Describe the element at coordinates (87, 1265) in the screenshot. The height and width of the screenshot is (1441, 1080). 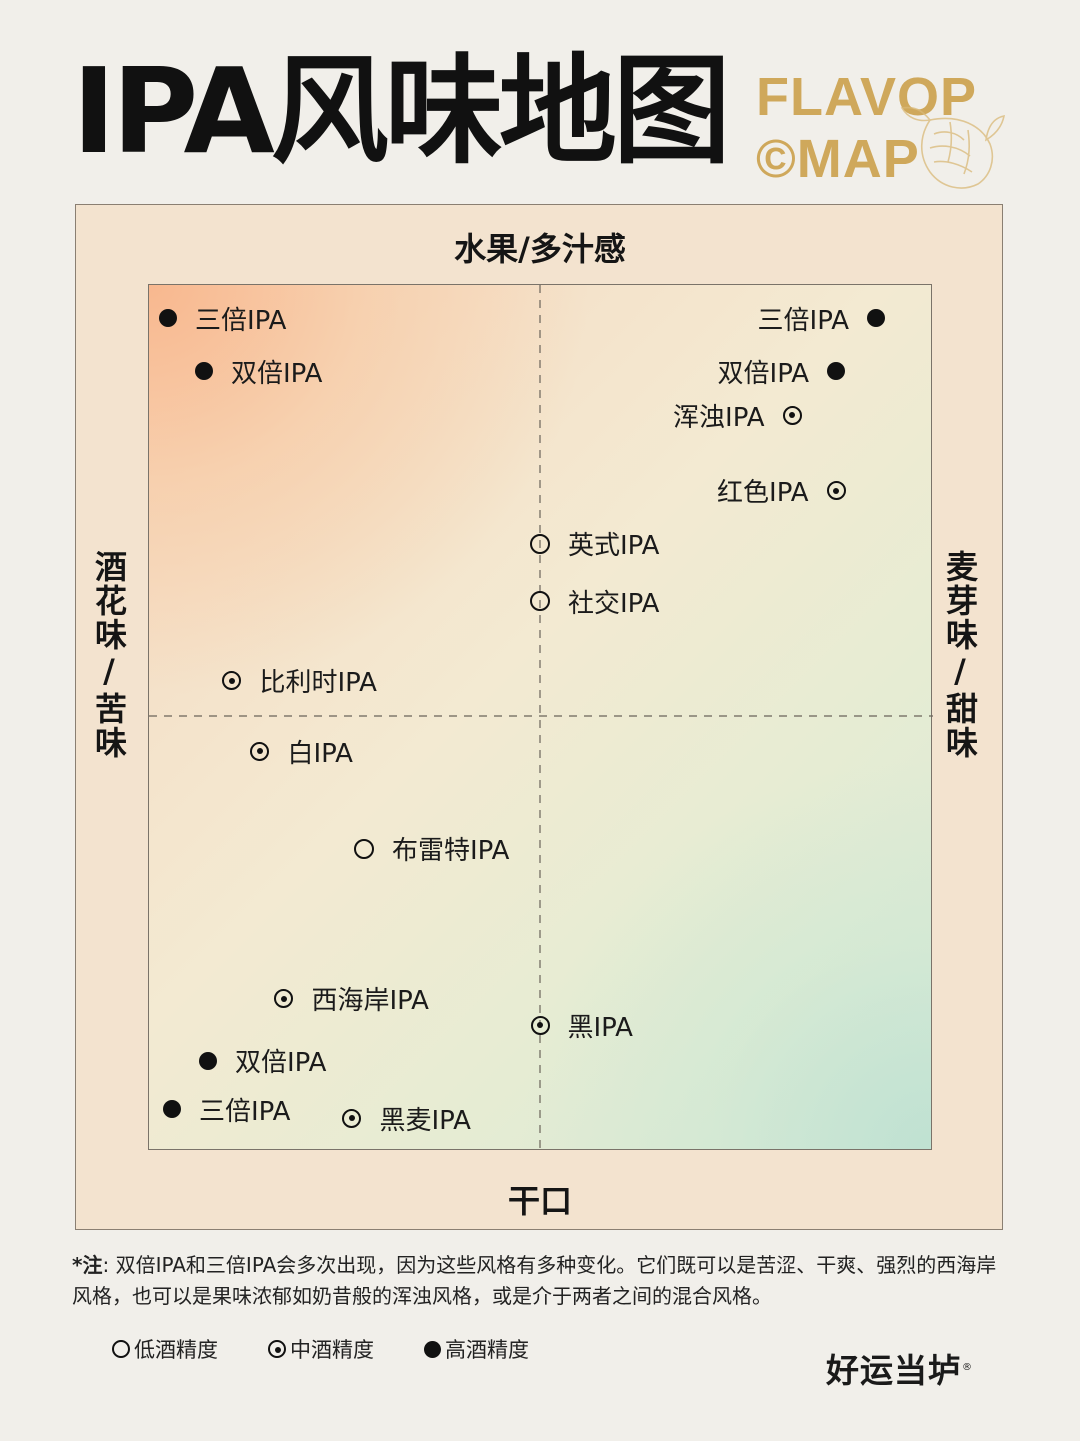
I see `footnote-marker: *注` at that location.